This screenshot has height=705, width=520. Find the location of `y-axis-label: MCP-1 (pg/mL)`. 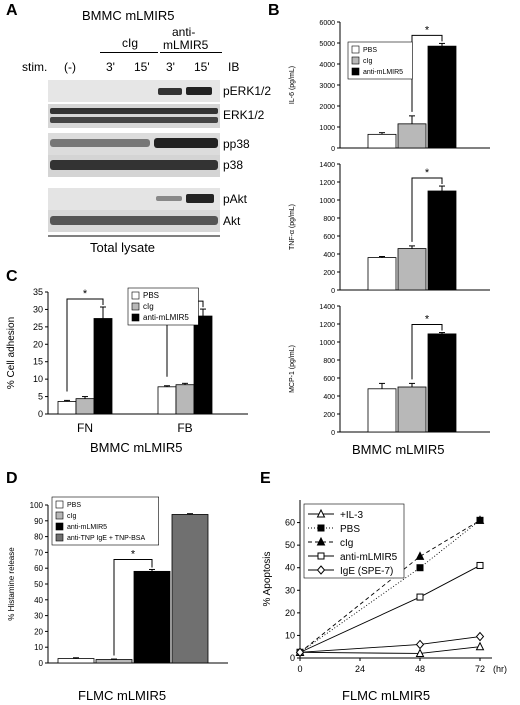

y-axis-label: MCP-1 (pg/mL) is located at coordinates (292, 369).